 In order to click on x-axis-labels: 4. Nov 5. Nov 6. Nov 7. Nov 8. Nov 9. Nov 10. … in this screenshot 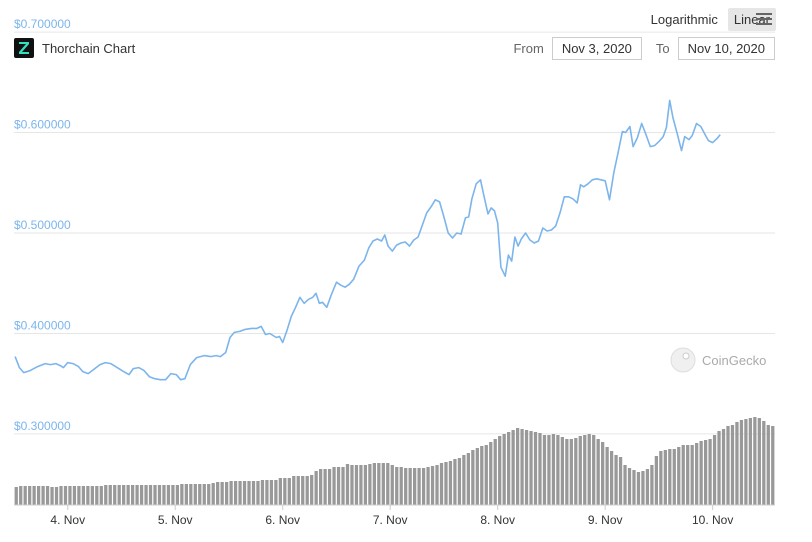, I will do `click(391, 516)`.